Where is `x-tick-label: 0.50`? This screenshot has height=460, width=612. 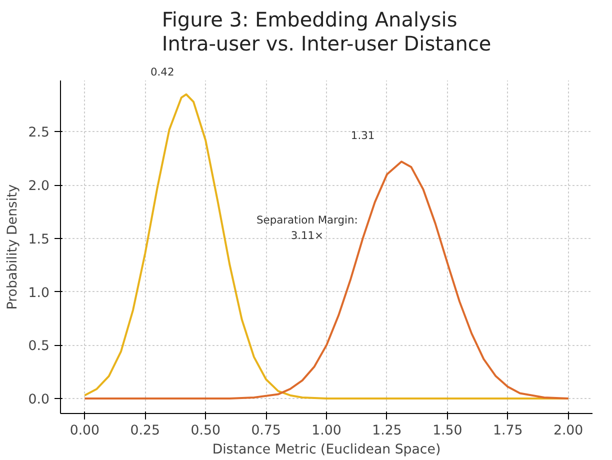 x-tick-label: 0.50 is located at coordinates (205, 431).